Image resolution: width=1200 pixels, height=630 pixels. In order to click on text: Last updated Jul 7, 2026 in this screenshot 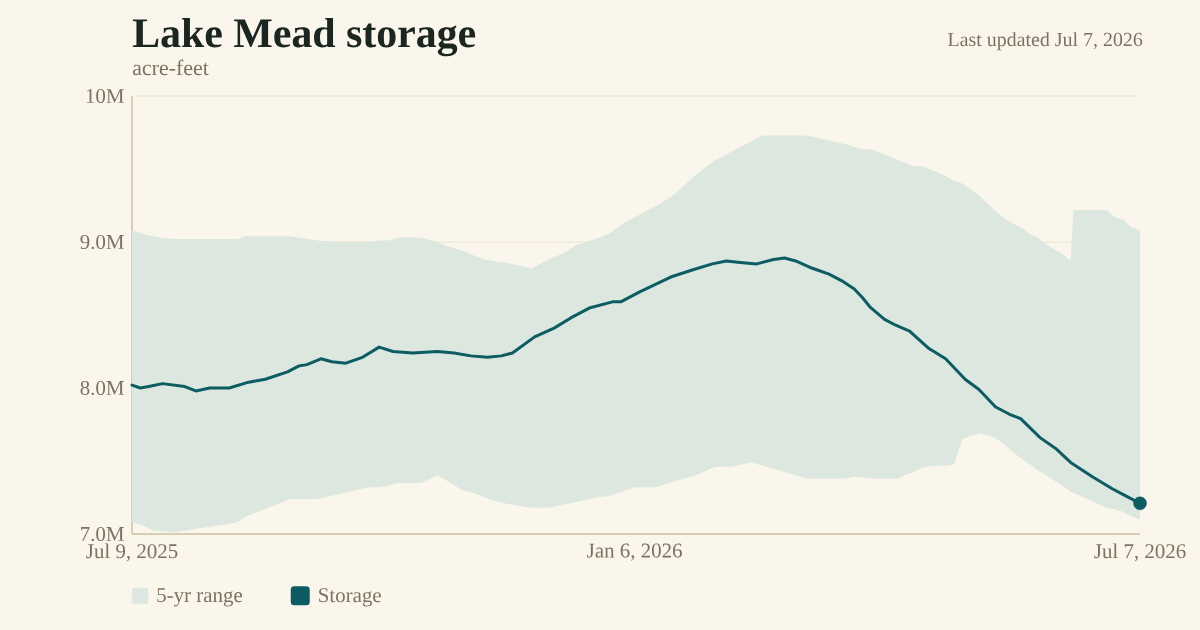, I will do `click(1045, 41)`.